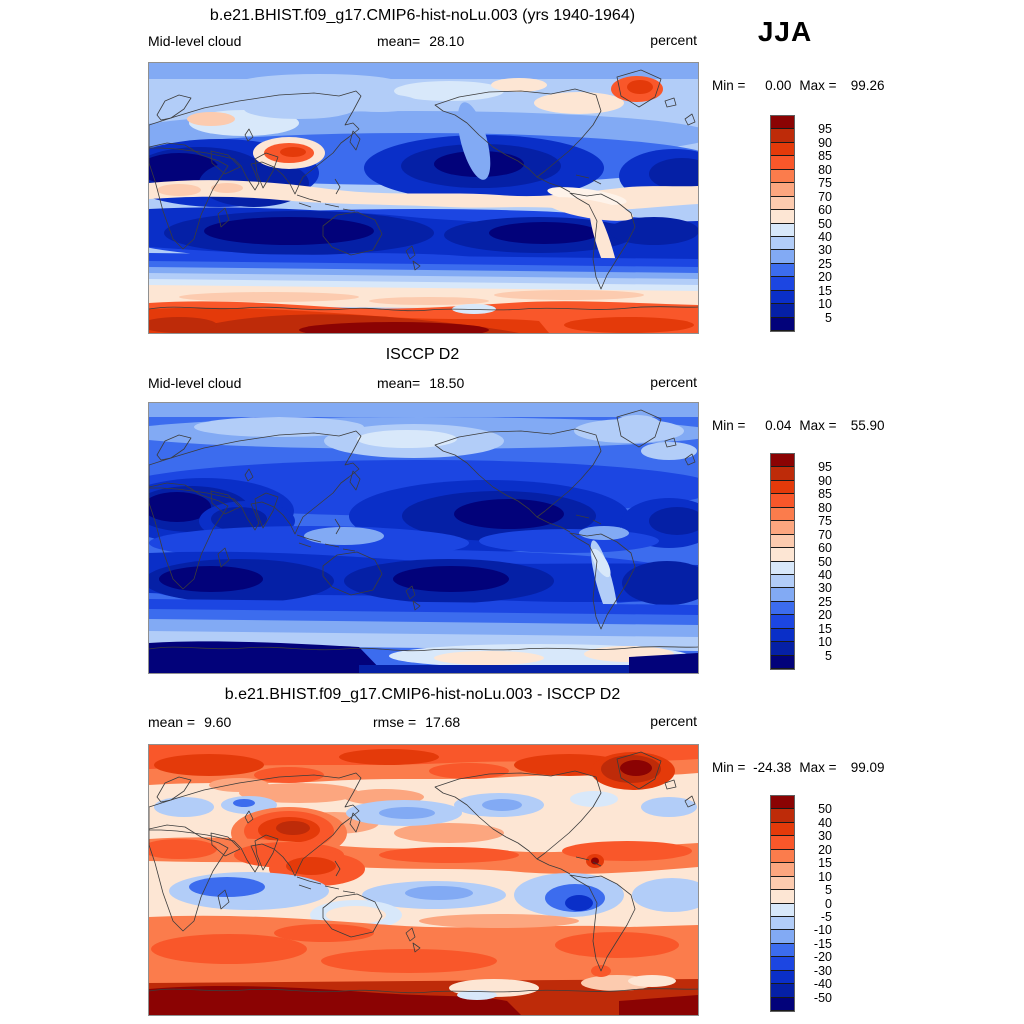  I want to click on mean-value: 9.60, so click(218, 722).